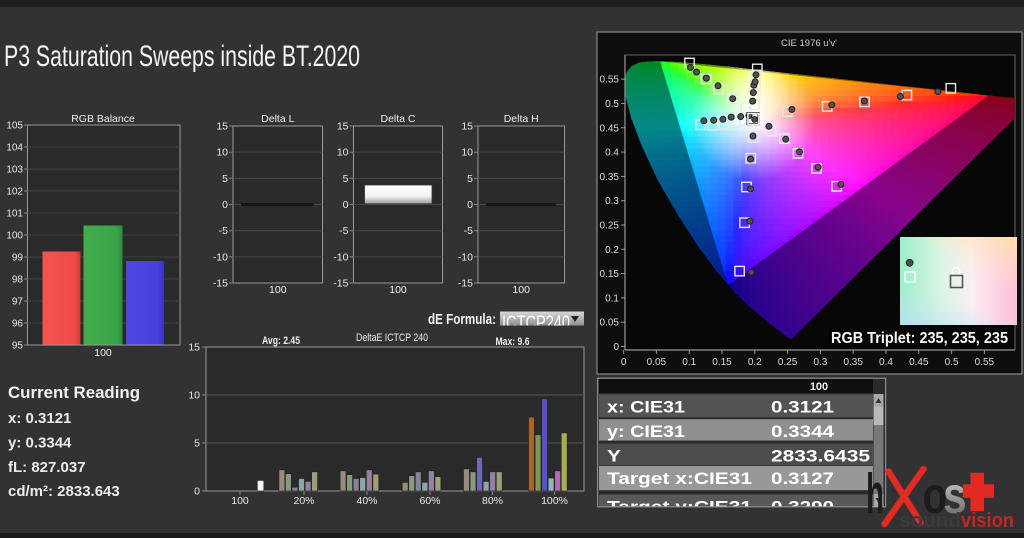 The width and height of the screenshot is (1024, 538). What do you see at coordinates (397, 119) in the screenshot?
I see `svg-text: Delta C` at bounding box center [397, 119].